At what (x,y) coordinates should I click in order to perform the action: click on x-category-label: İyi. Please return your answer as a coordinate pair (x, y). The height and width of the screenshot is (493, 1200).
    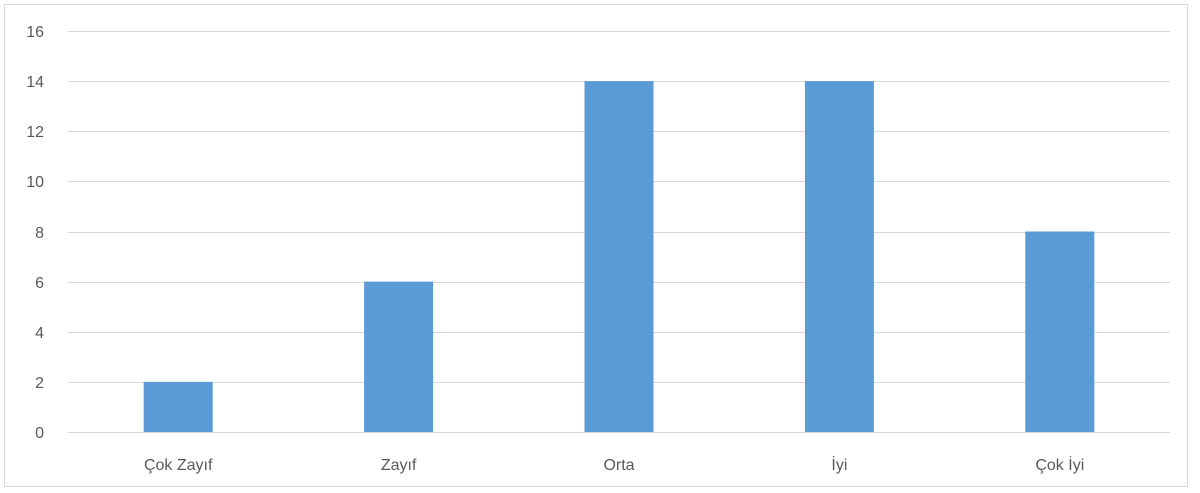
    Looking at the image, I should click on (839, 464).